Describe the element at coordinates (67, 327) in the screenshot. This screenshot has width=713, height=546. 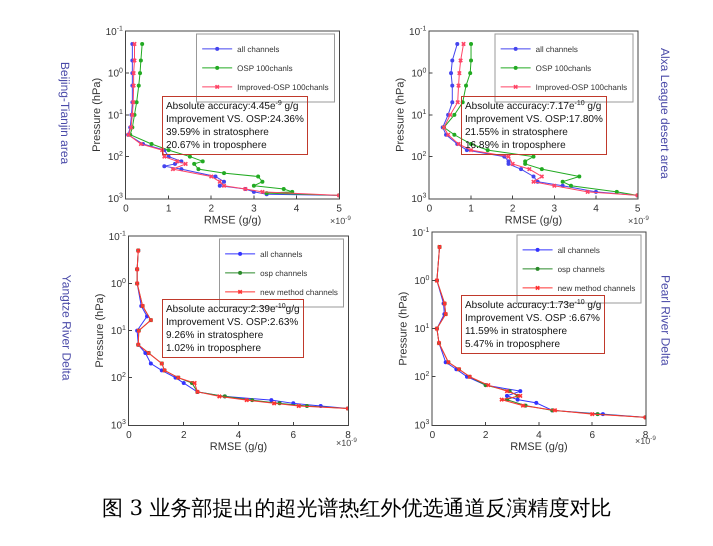
I see `text: Yangtze River Delta` at that location.